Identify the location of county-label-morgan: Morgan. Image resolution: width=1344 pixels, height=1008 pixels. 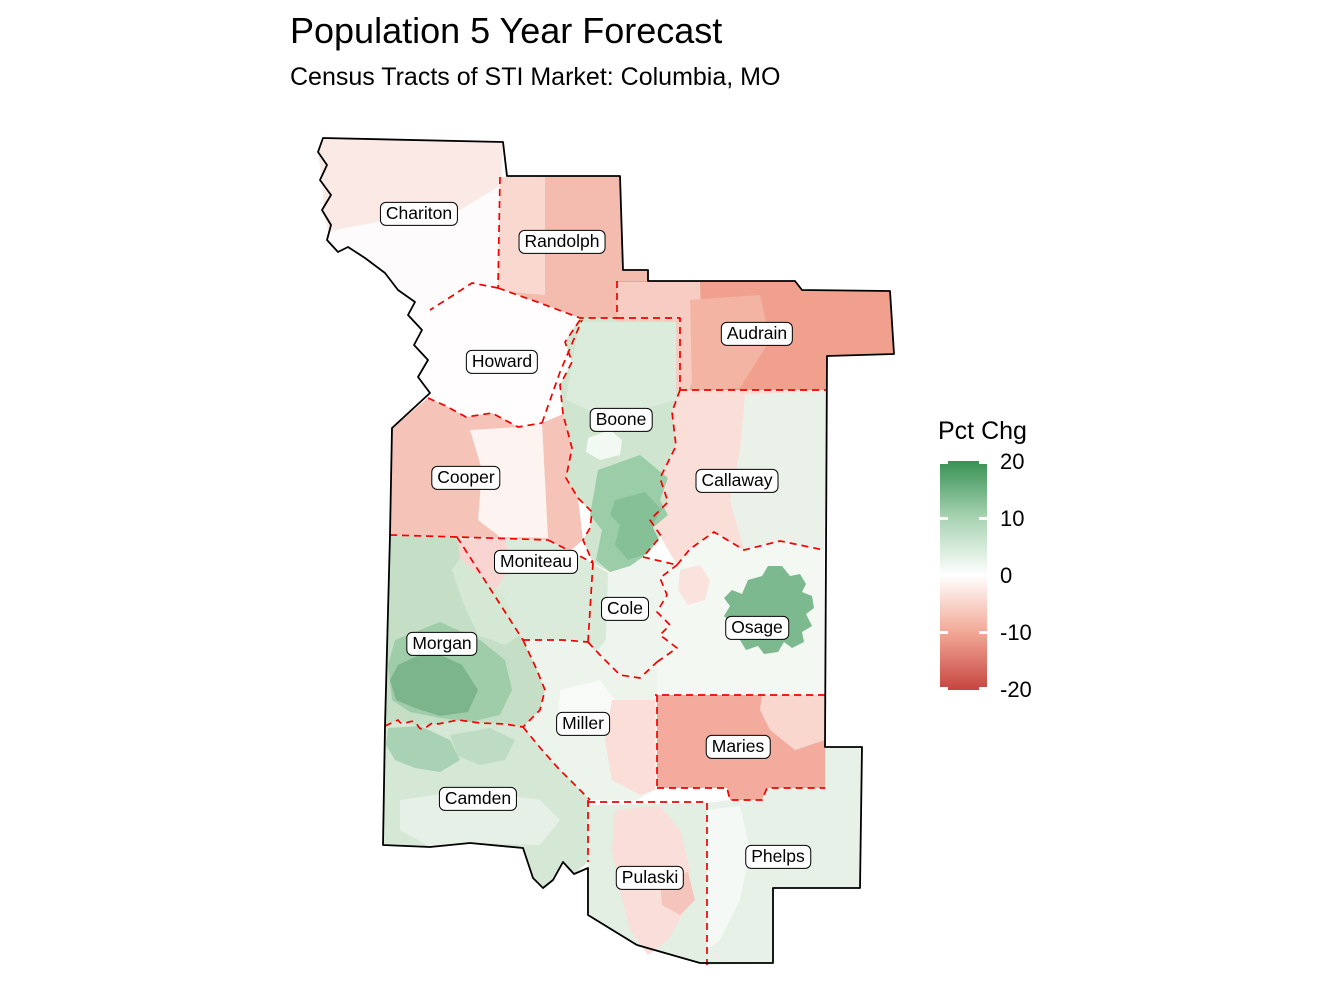
(442, 644).